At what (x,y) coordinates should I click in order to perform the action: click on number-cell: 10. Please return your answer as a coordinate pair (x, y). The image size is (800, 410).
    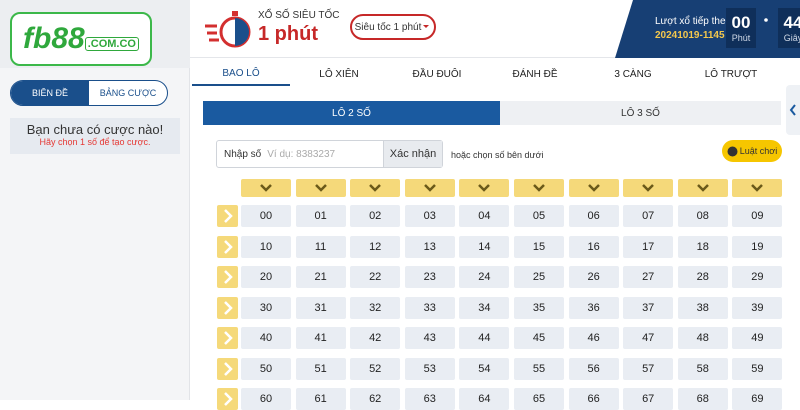
    Looking at the image, I should click on (266, 246).